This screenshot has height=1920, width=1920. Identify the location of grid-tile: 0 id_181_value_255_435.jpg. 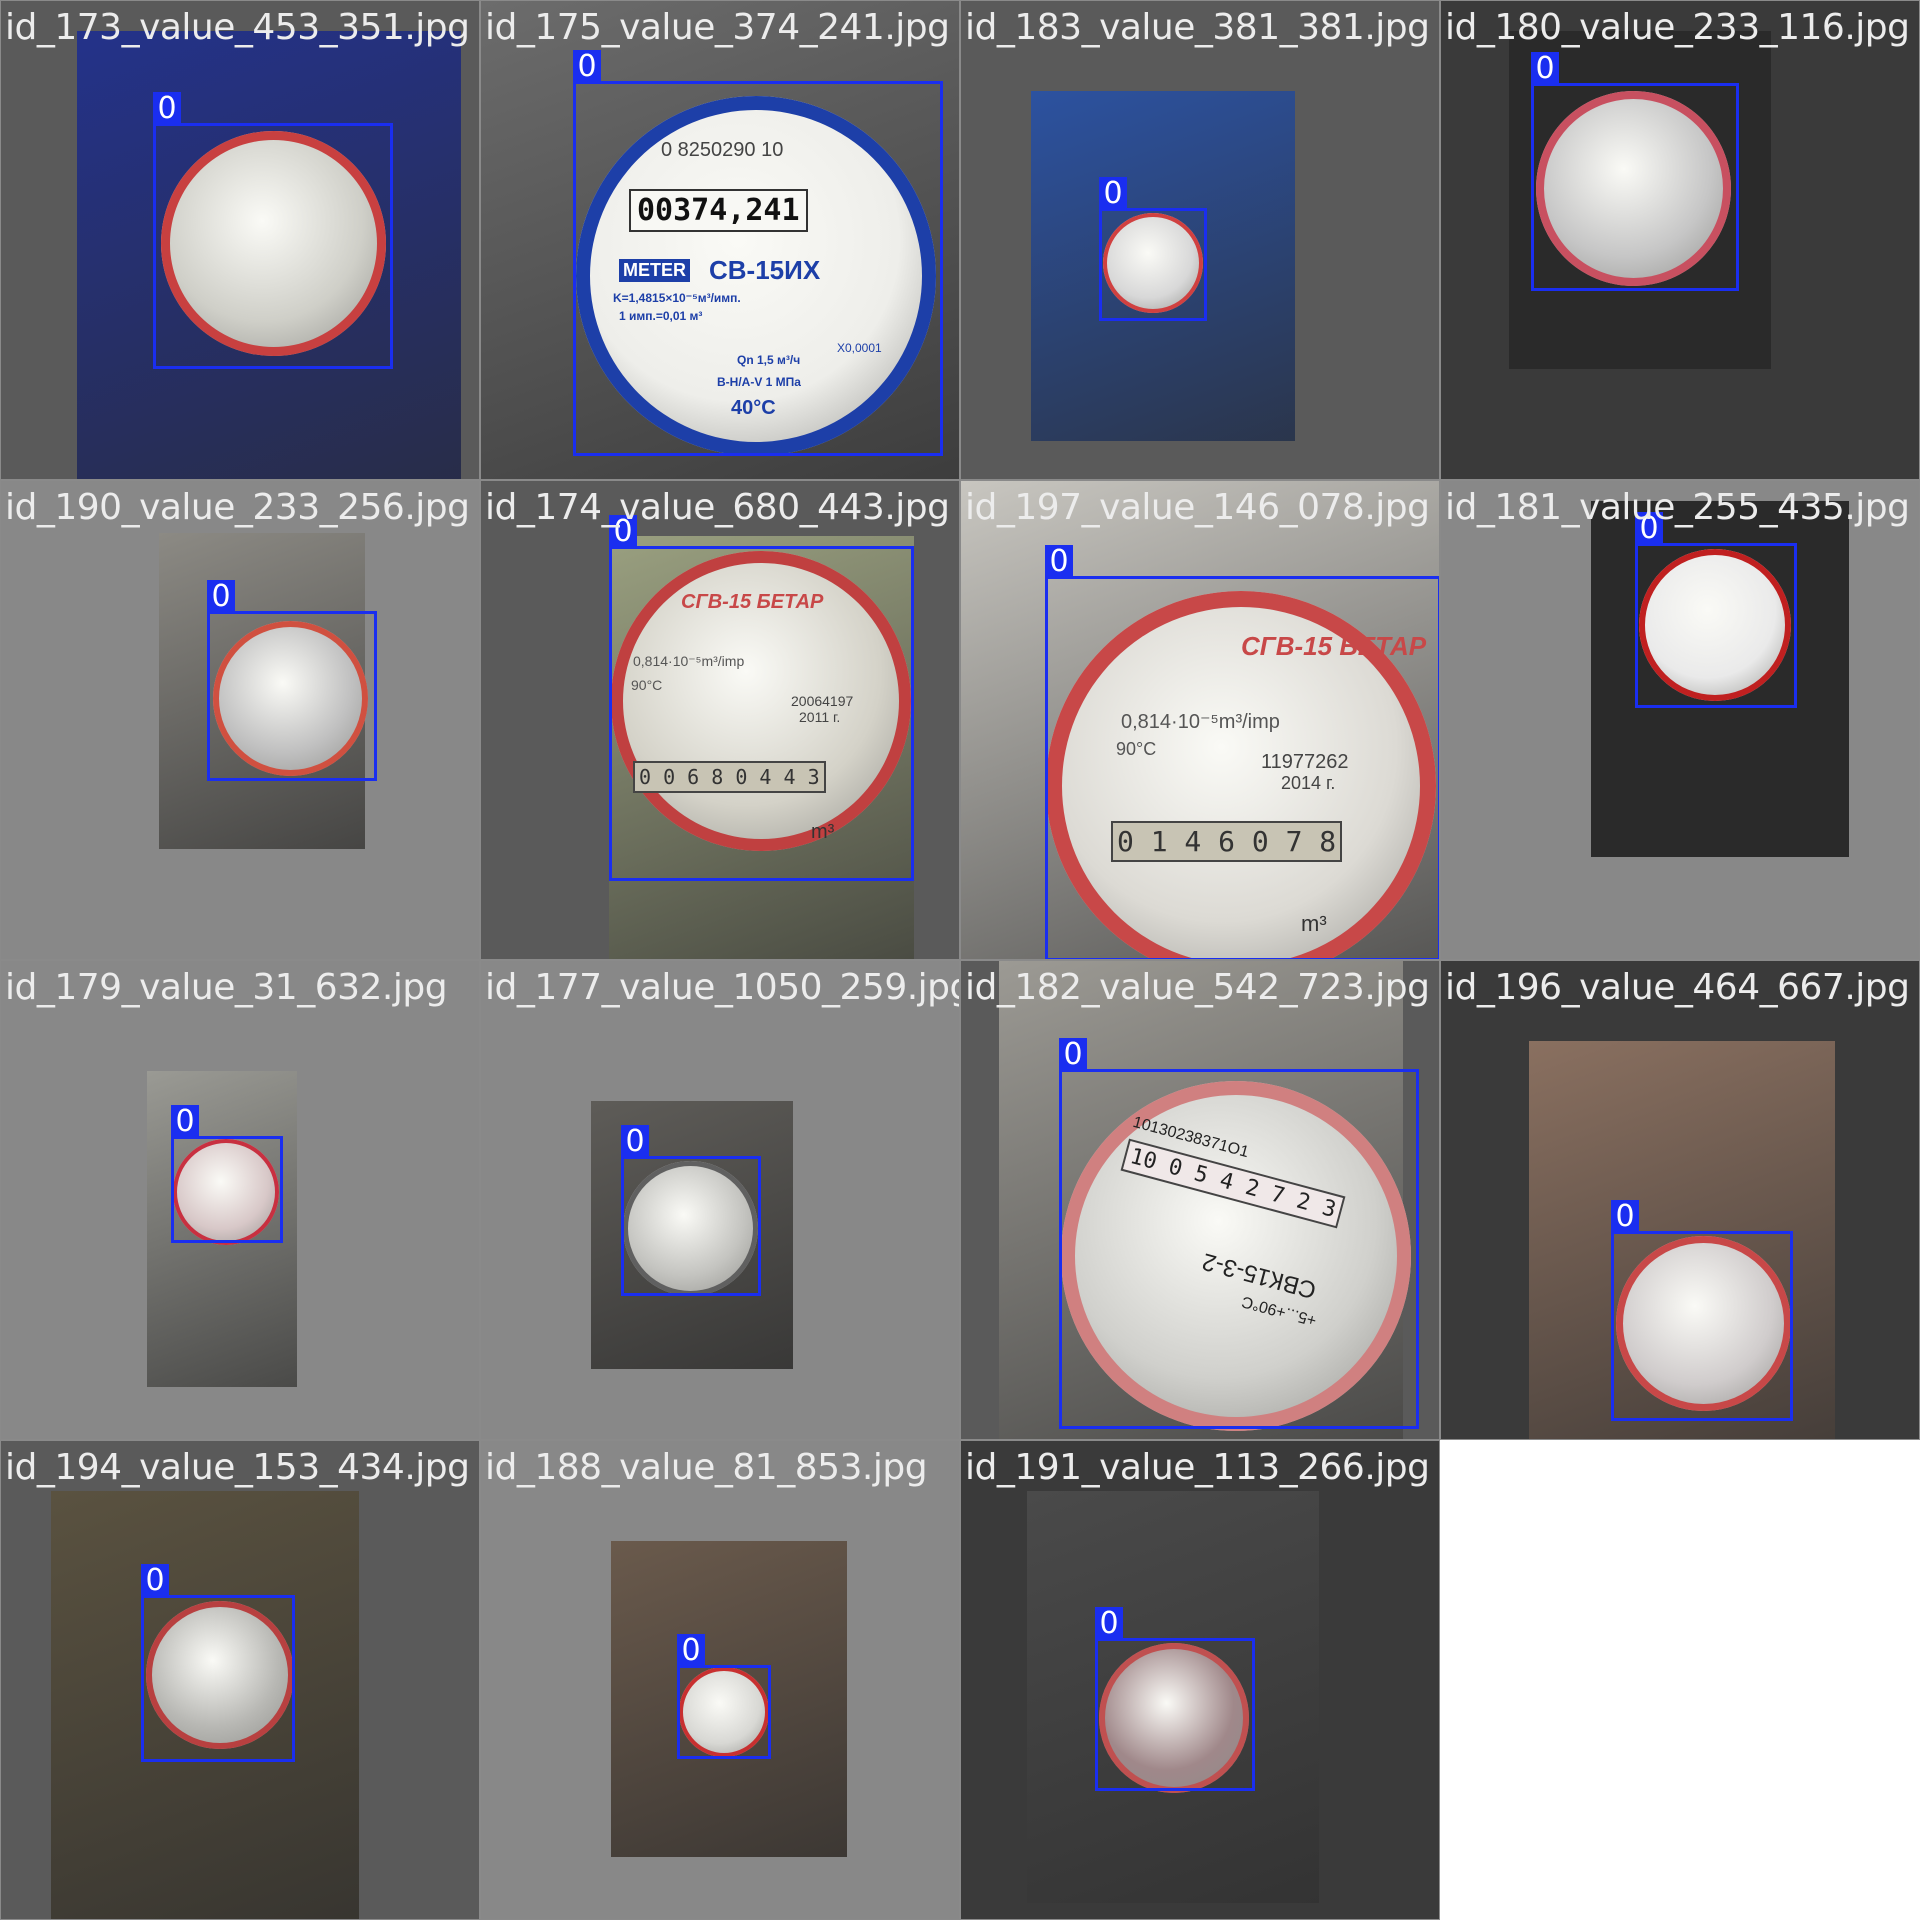
(1680, 720).